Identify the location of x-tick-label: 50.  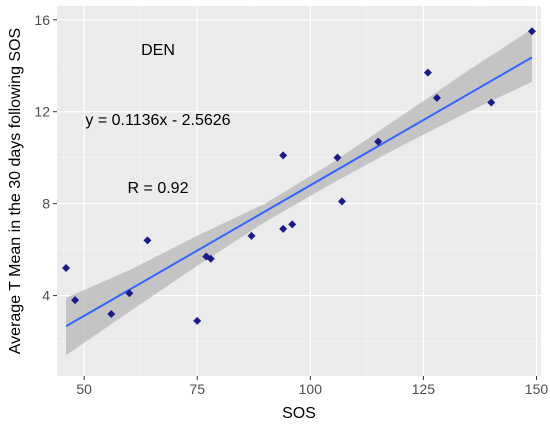
(84, 389).